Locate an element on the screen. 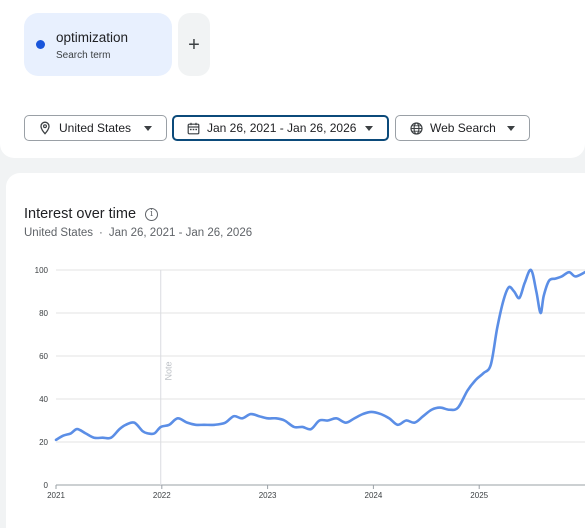  info-icon: i is located at coordinates (152, 214).